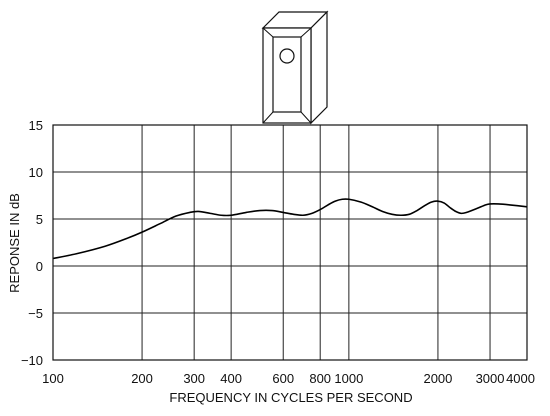  Describe the element at coordinates (290, 229) in the screenshot. I see `response-curve` at that location.